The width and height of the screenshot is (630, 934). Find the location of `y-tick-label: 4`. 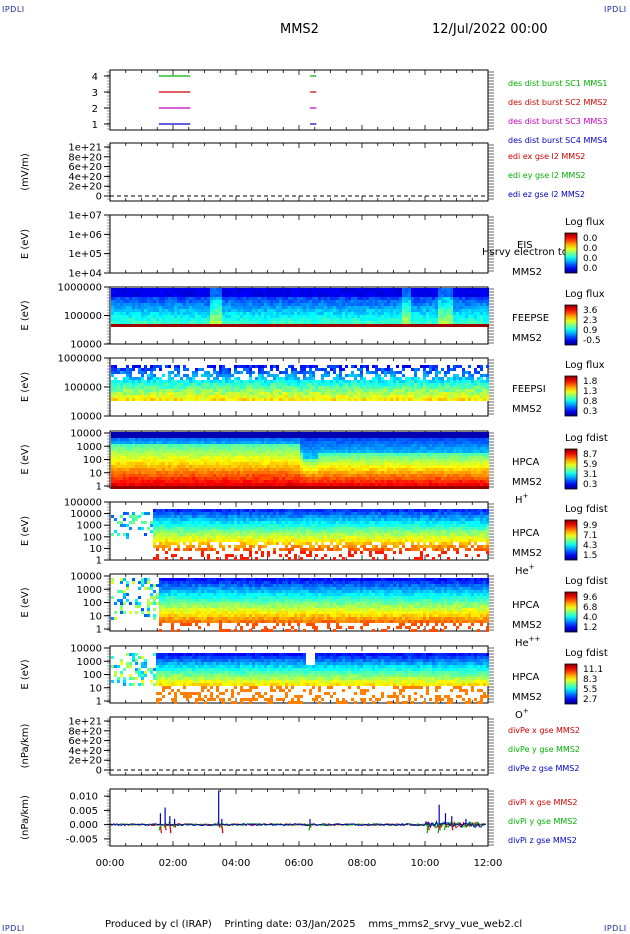

y-tick-label: 4 is located at coordinates (95, 77).